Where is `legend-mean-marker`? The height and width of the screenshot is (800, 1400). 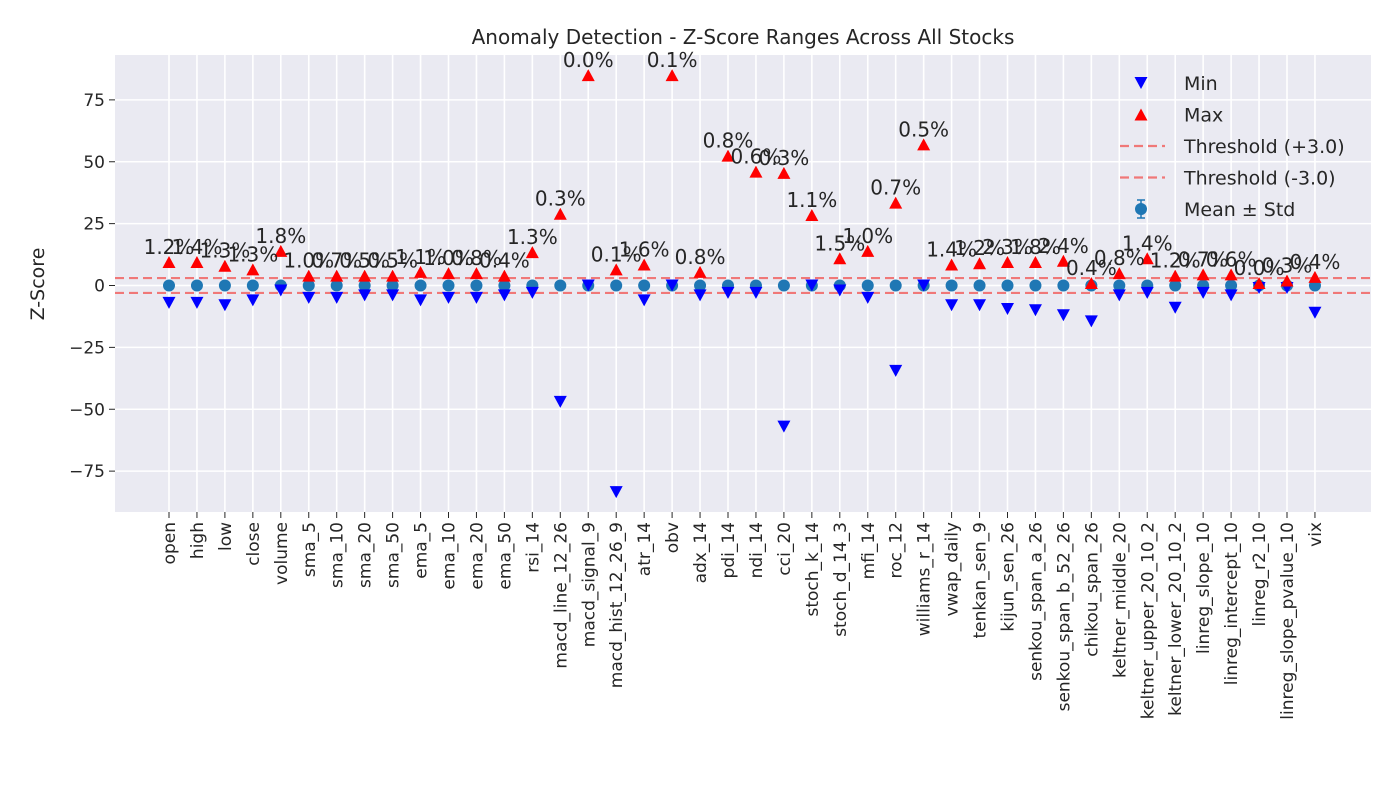
legend-mean-marker is located at coordinates (1141, 209).